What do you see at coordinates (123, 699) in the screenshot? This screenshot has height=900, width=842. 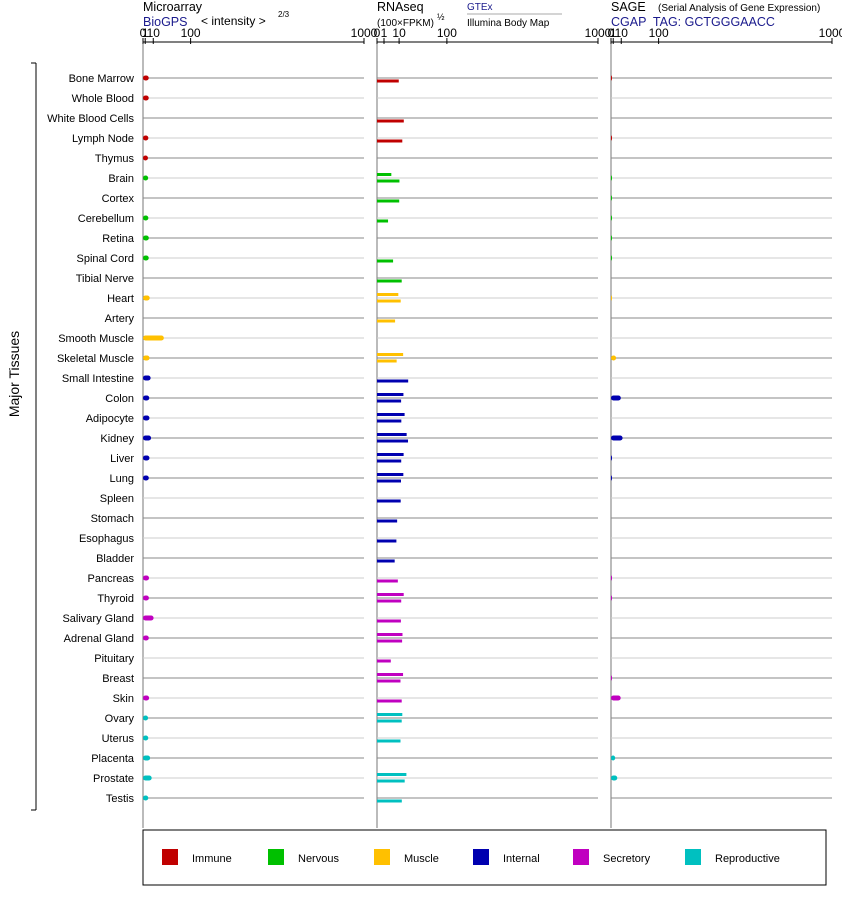 I see `tissue-label: Skin` at bounding box center [123, 699].